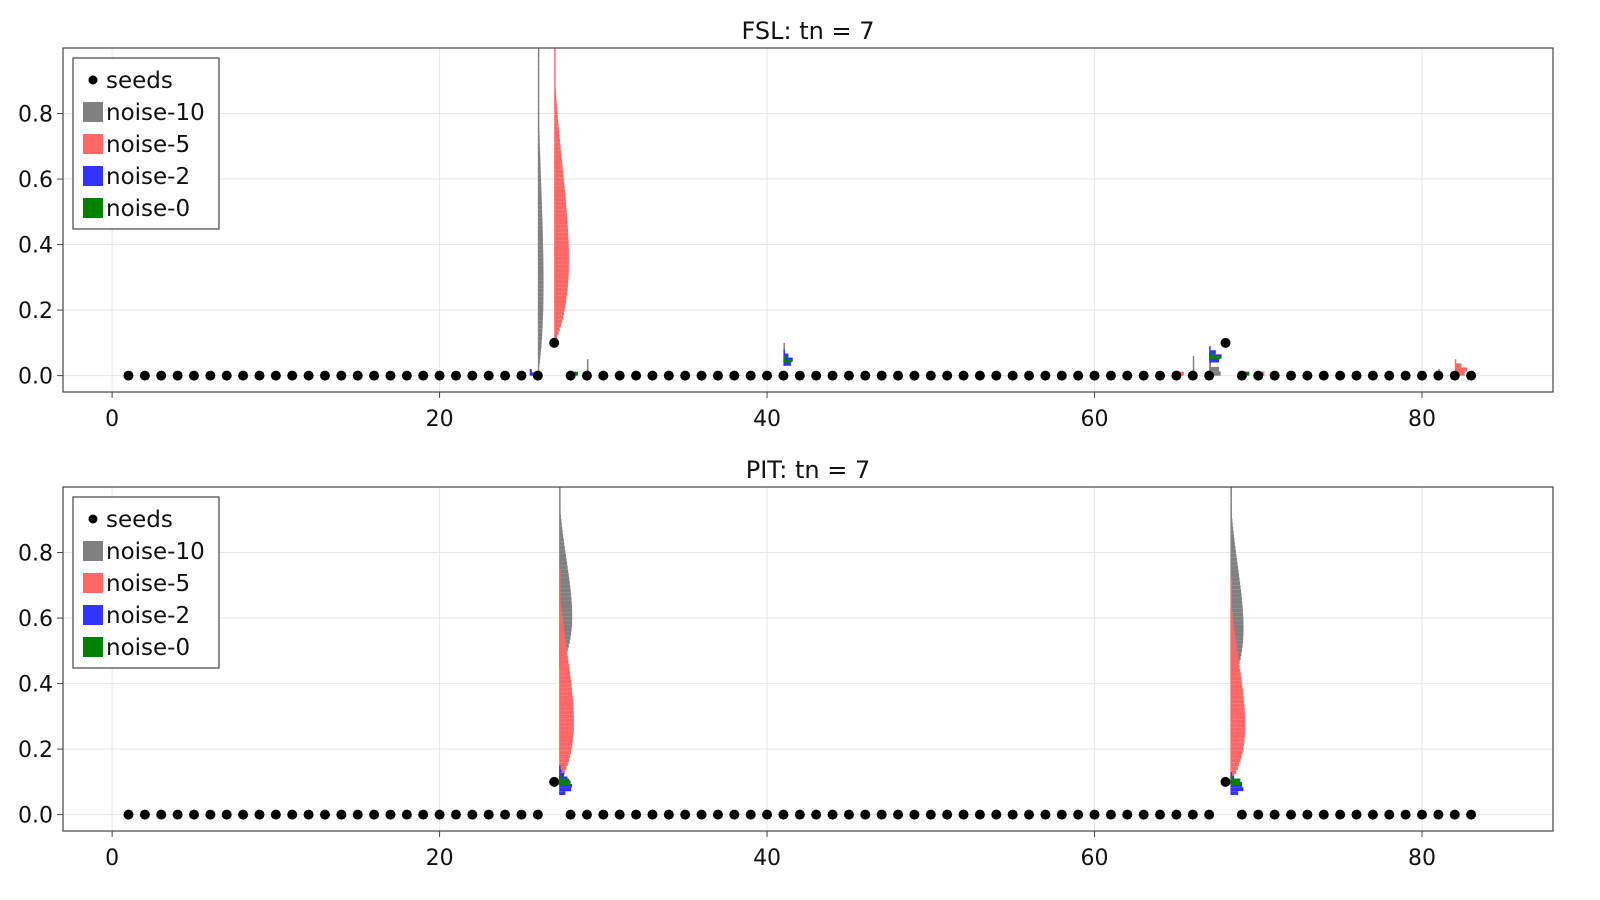 The image size is (1600, 900). Describe the element at coordinates (35, 816) in the screenshot. I see `y-tick-label: 0.0` at that location.